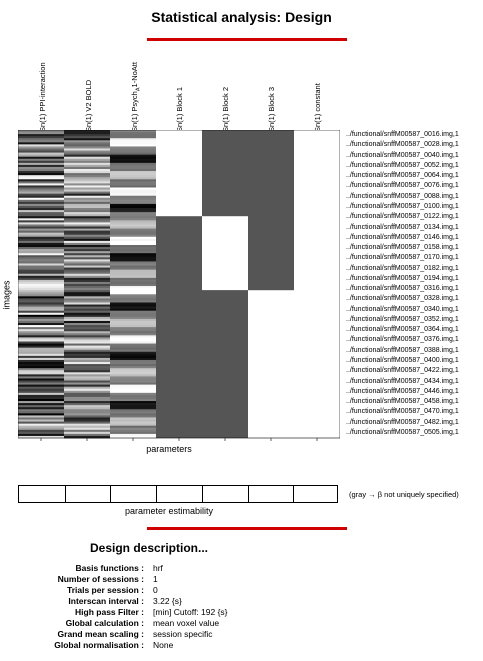 The image size is (483, 661). Describe the element at coordinates (183, 634) in the screenshot. I see `description-value: session specific` at that location.